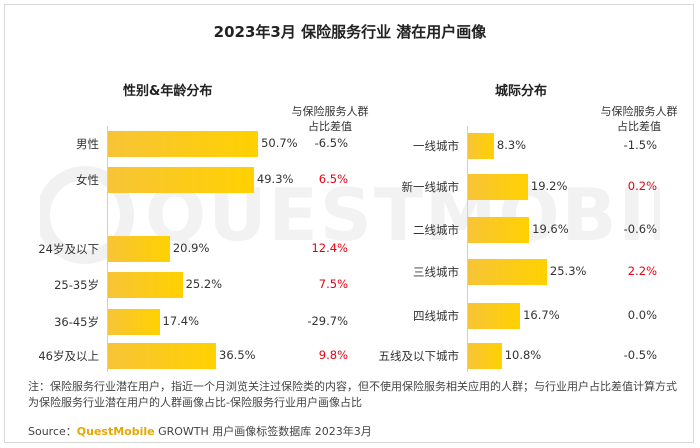 This screenshot has width=700, height=448. Describe the element at coordinates (68, 356) in the screenshot. I see `category-label: 46岁及以上` at that location.